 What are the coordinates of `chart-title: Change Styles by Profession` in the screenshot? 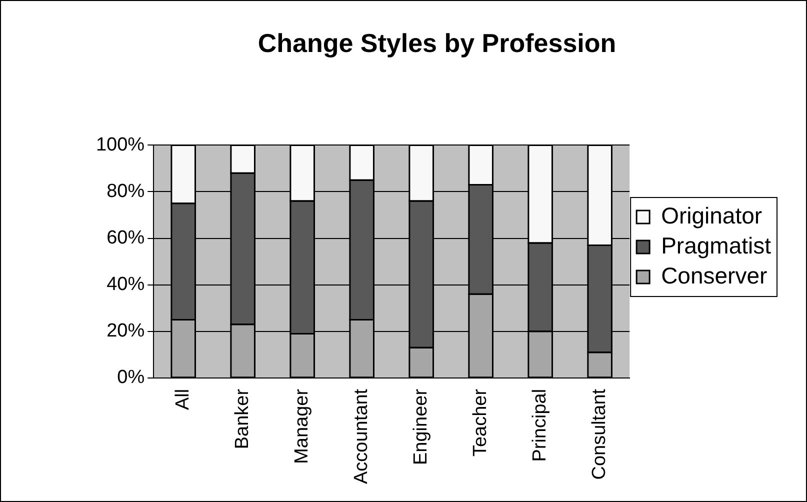 It's located at (437, 43).